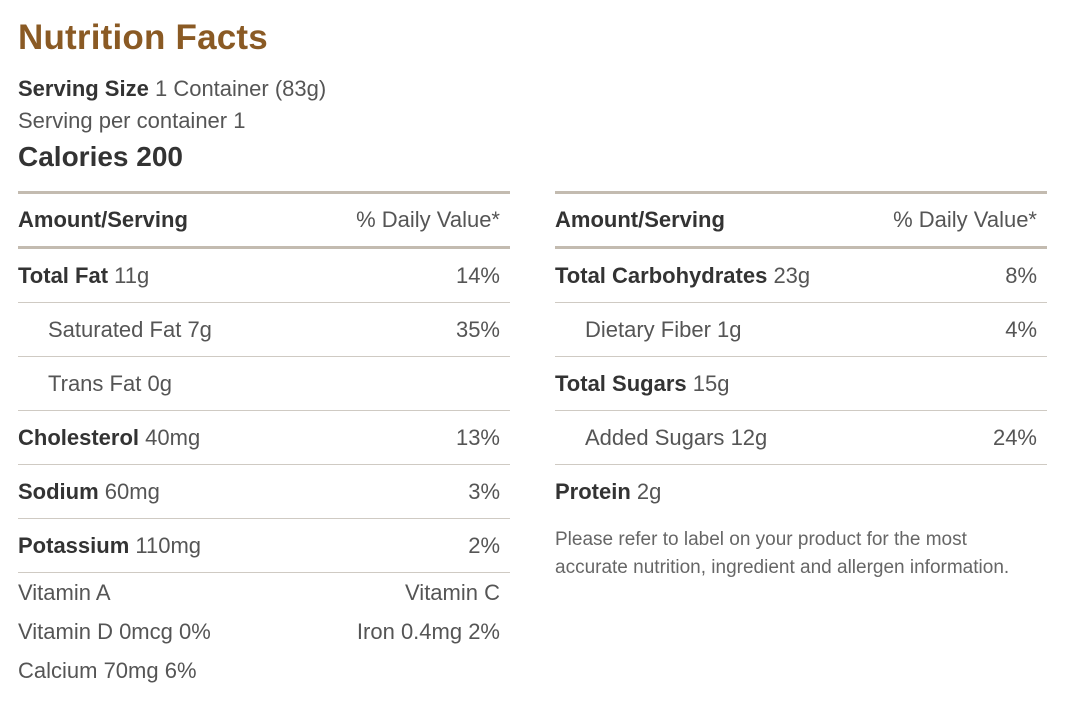 This screenshot has width=1092, height=712. I want to click on nutrient-amount: 0g, so click(159, 383).